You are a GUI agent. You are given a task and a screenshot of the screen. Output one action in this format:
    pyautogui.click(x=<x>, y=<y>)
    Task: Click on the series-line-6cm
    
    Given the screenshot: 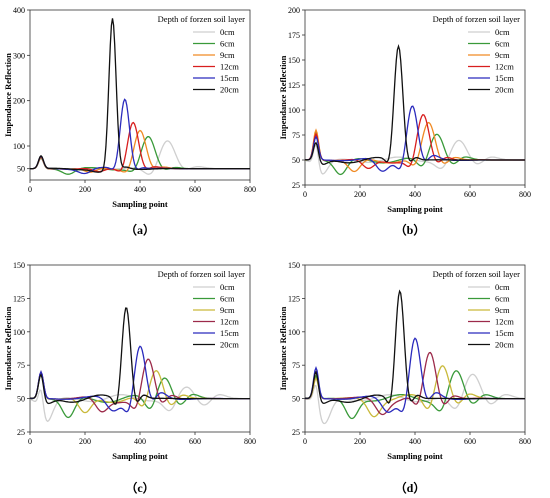 What is the action you would take?
    pyautogui.click(x=415, y=153)
    